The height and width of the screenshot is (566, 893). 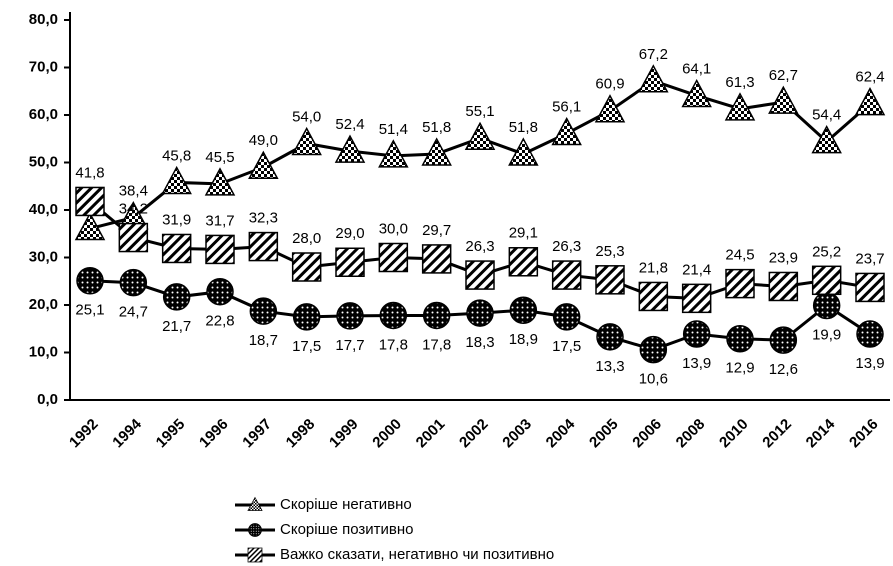 I want to click on data-label: 23,7, so click(x=869, y=258).